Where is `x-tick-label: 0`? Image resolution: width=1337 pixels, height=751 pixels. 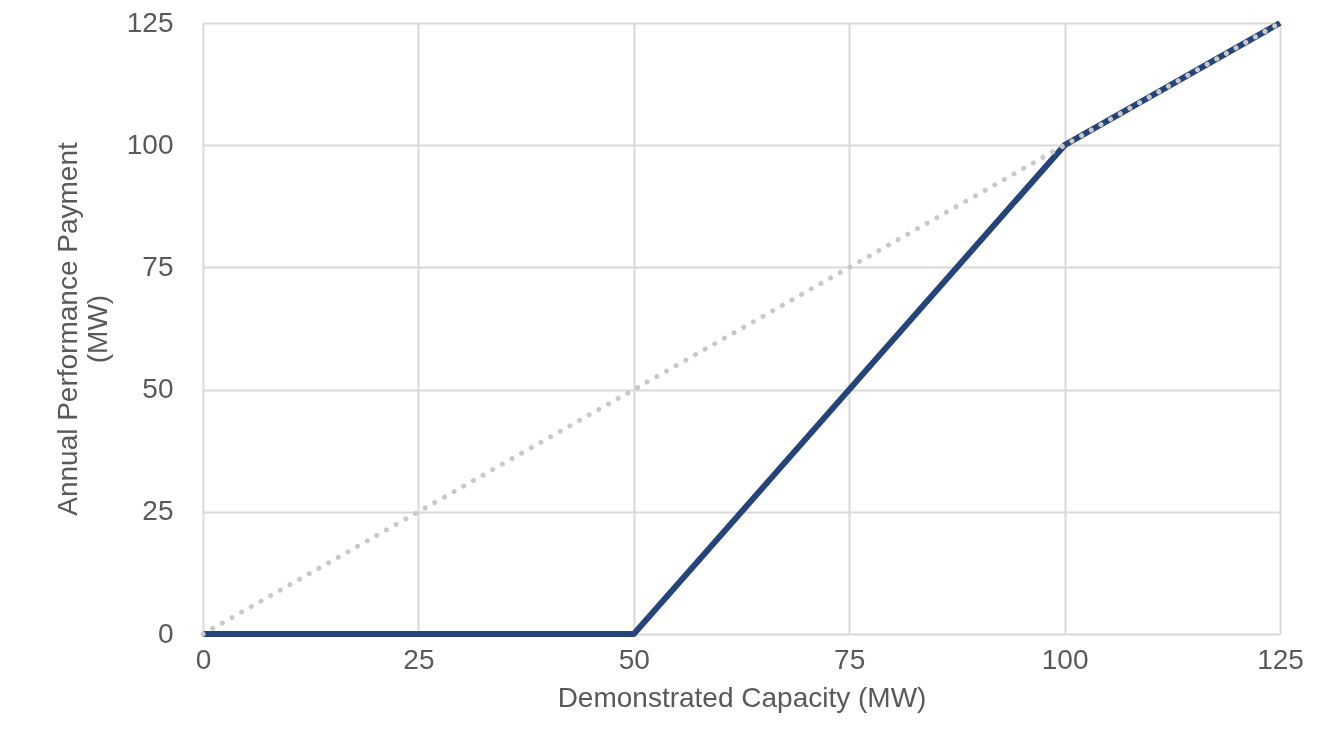 x-tick-label: 0 is located at coordinates (203, 659).